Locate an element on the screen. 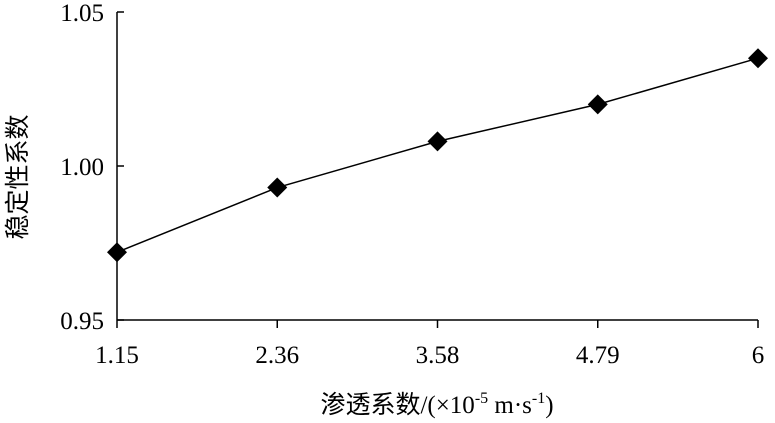 This screenshot has width=775, height=423. x-tick-label: 1.15 is located at coordinates (117, 355).